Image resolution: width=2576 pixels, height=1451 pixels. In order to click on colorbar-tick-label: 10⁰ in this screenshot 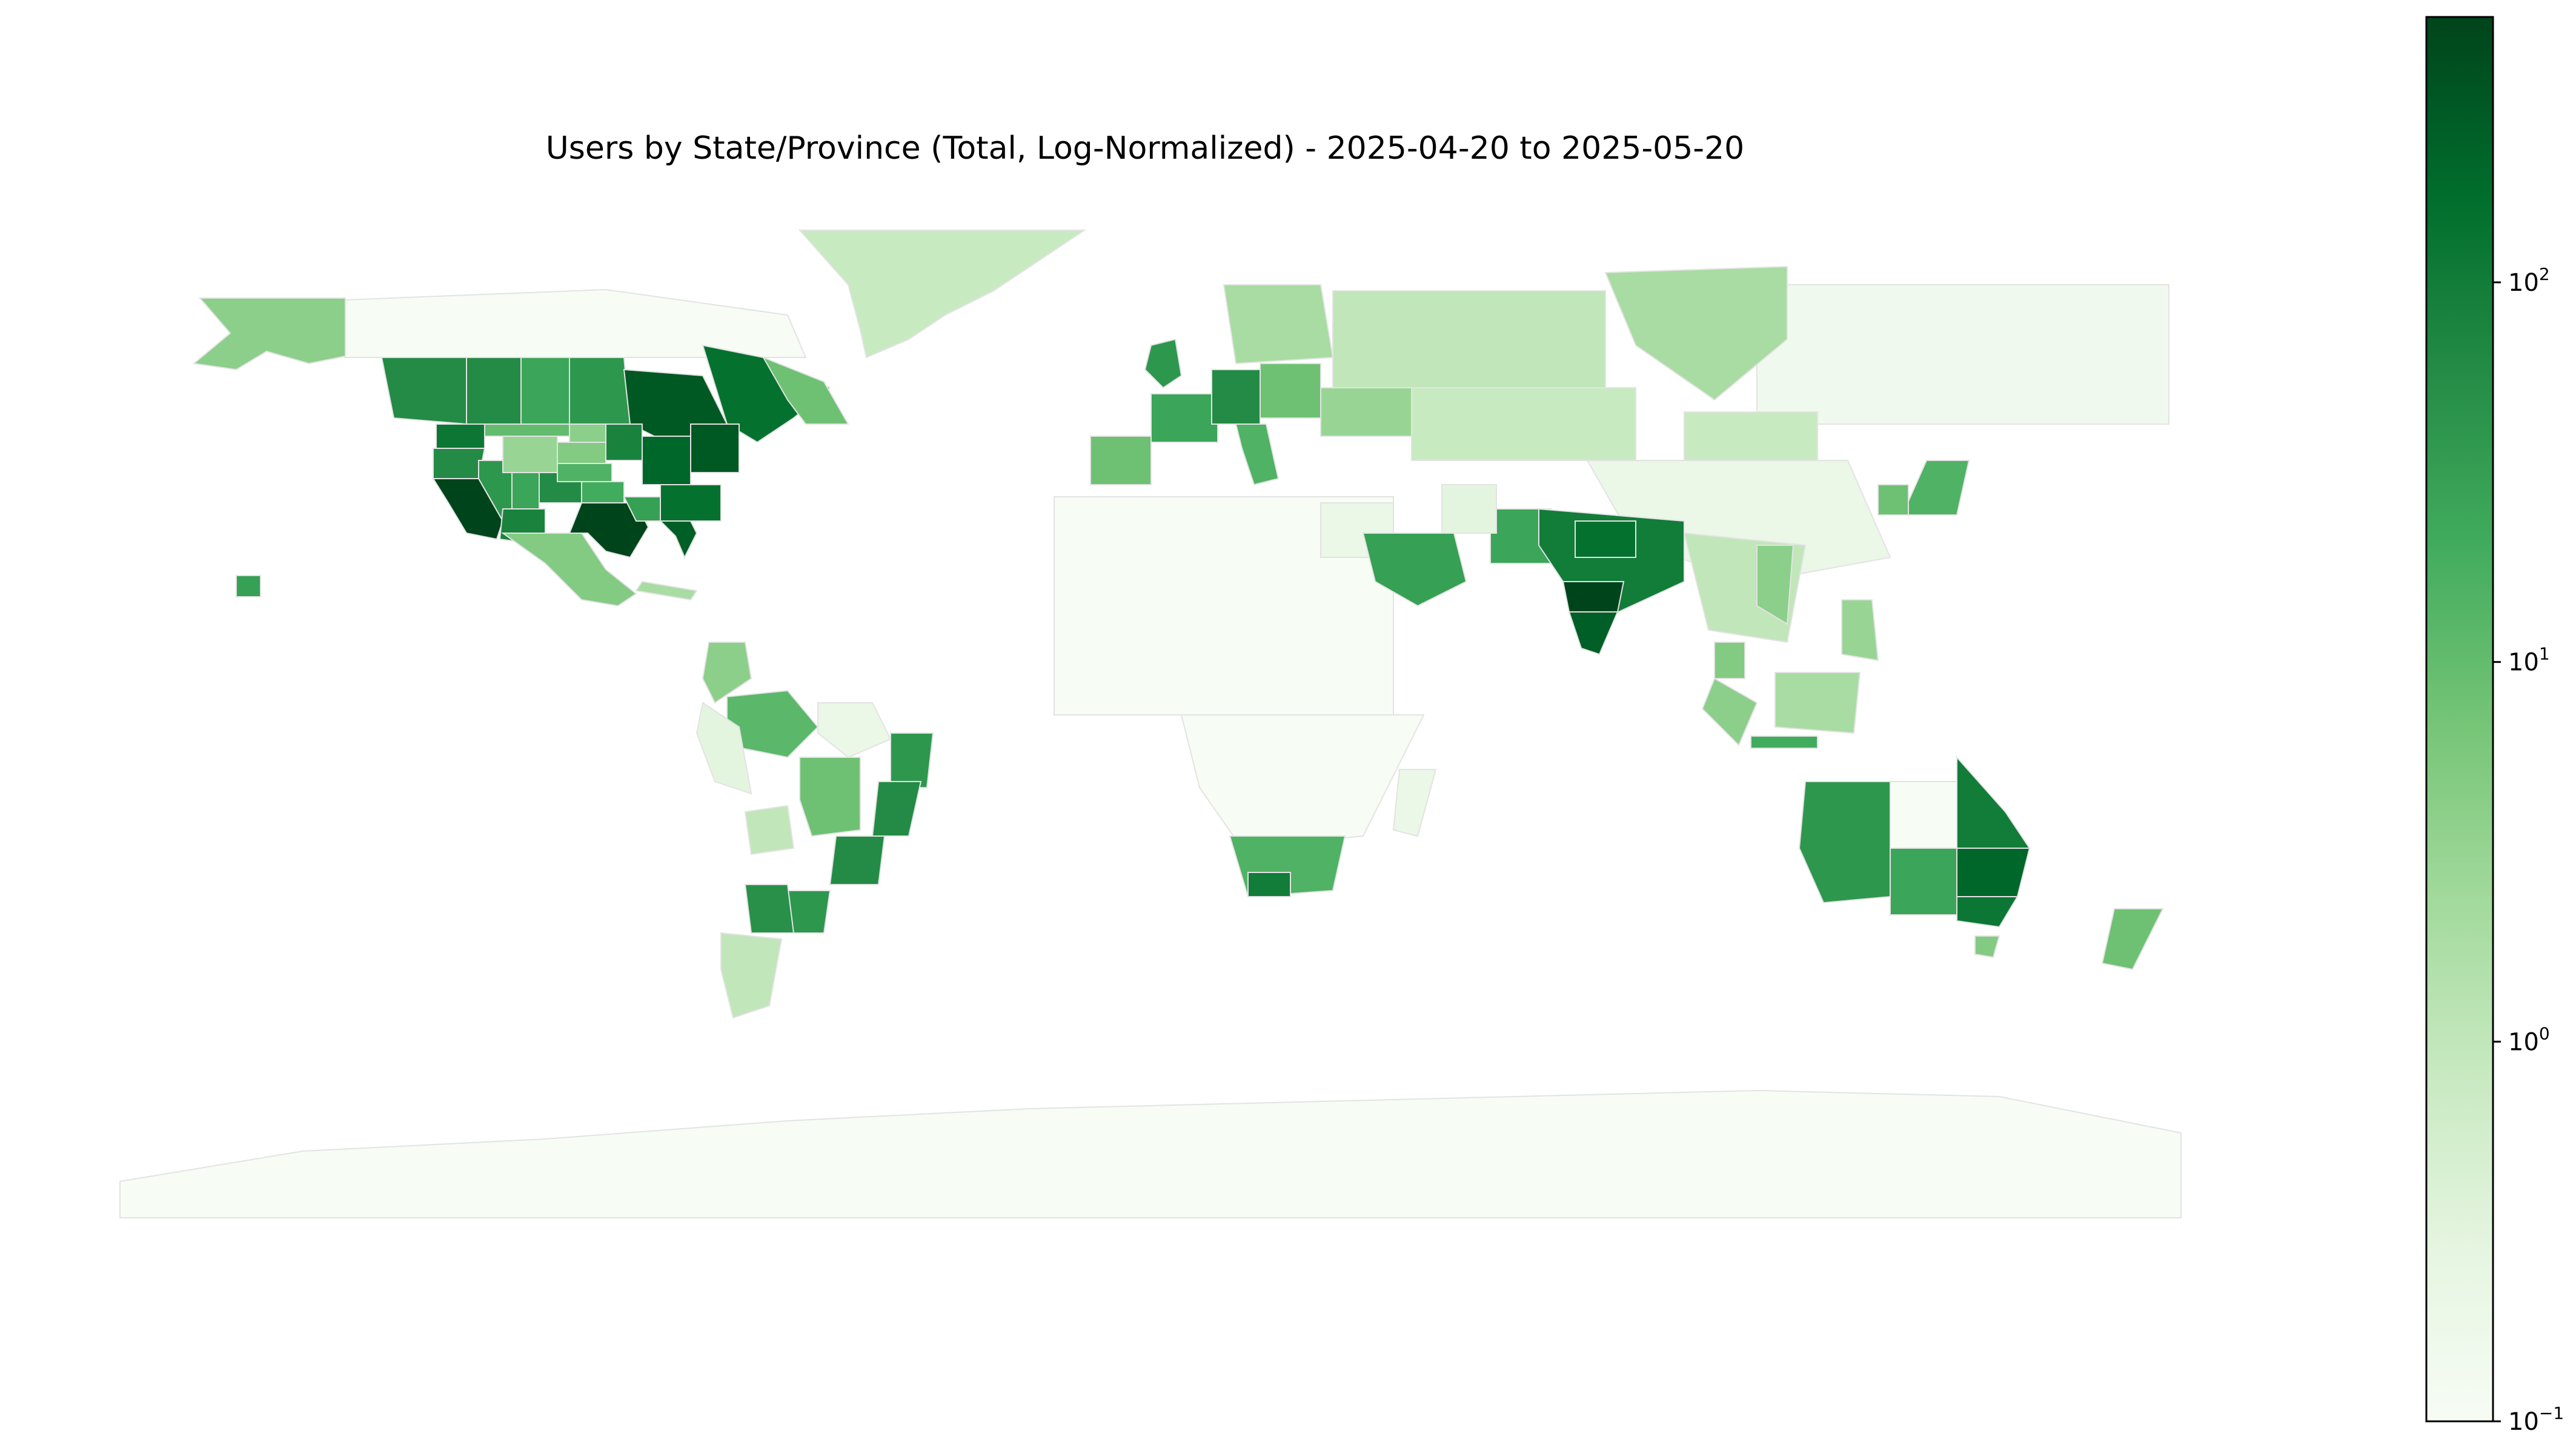, I will do `click(2529, 1039)`.